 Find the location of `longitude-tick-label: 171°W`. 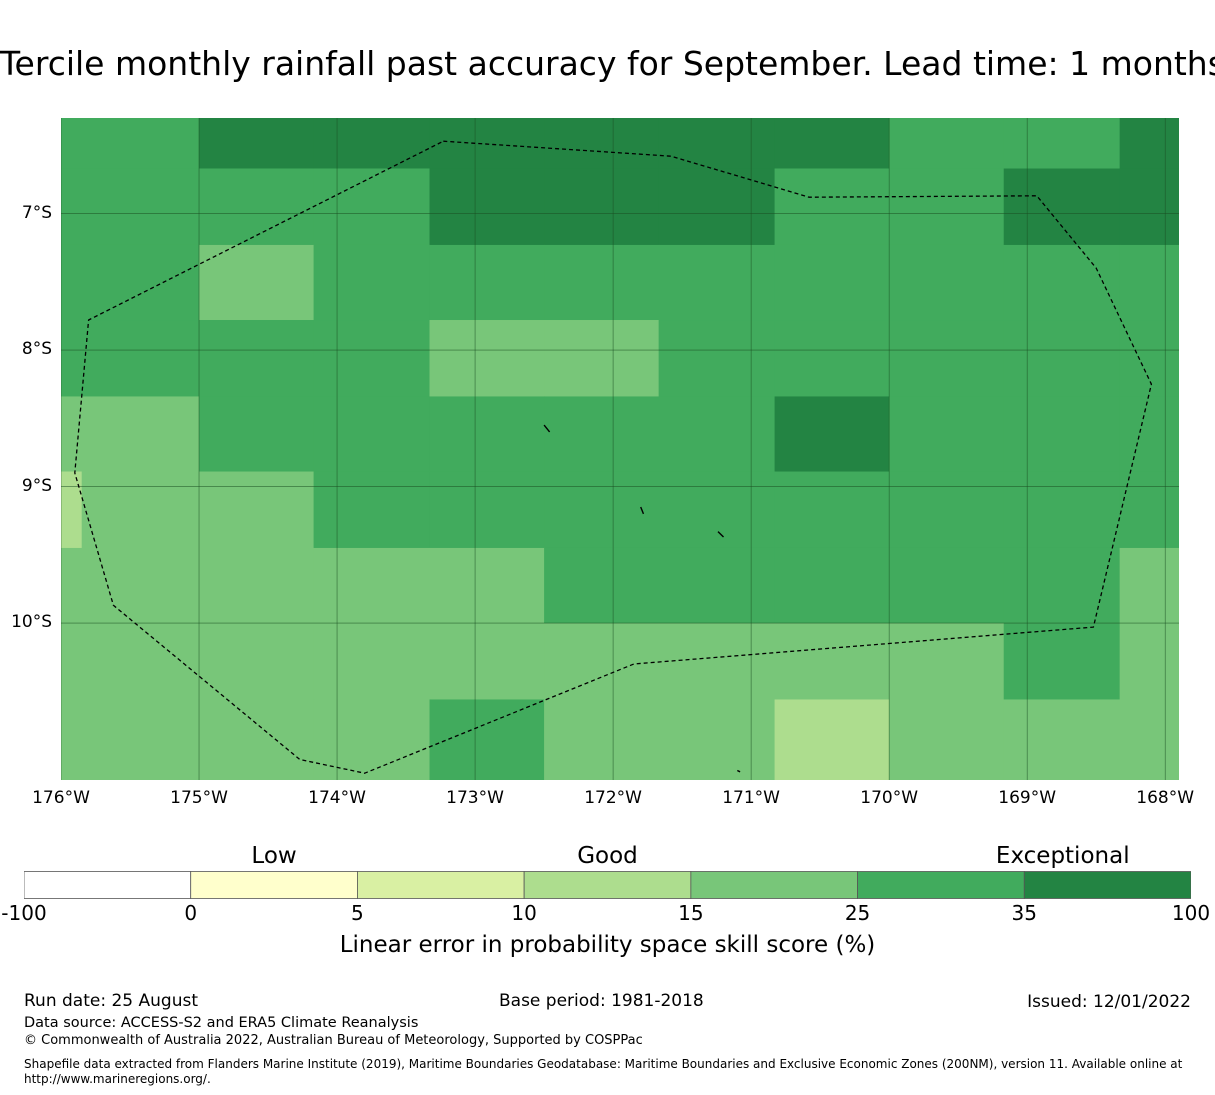

longitude-tick-label: 171°W is located at coordinates (751, 798).